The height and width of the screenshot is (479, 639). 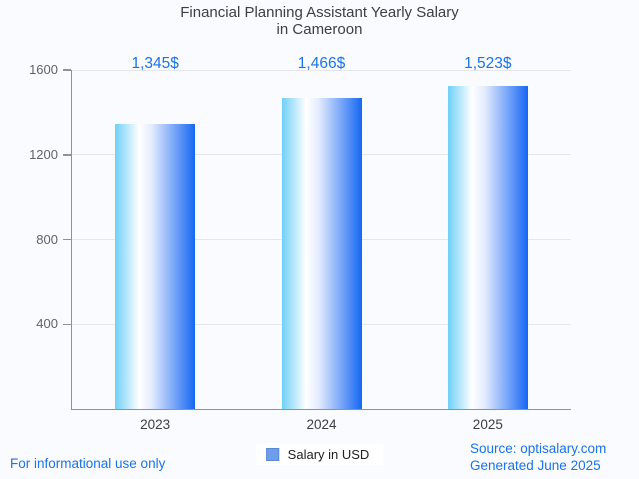 What do you see at coordinates (487, 424) in the screenshot?
I see `x-axis-label-2025: 2025` at bounding box center [487, 424].